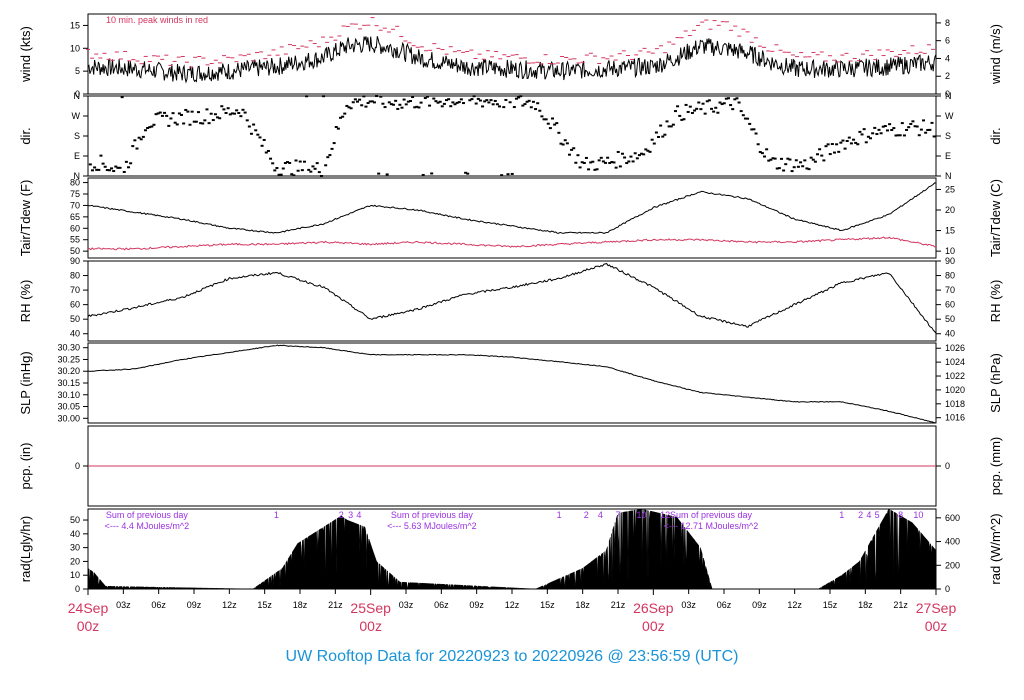 The width and height of the screenshot is (1024, 700). What do you see at coordinates (948, 96) in the screenshot?
I see `dir-y-tick-label-right: N` at bounding box center [948, 96].